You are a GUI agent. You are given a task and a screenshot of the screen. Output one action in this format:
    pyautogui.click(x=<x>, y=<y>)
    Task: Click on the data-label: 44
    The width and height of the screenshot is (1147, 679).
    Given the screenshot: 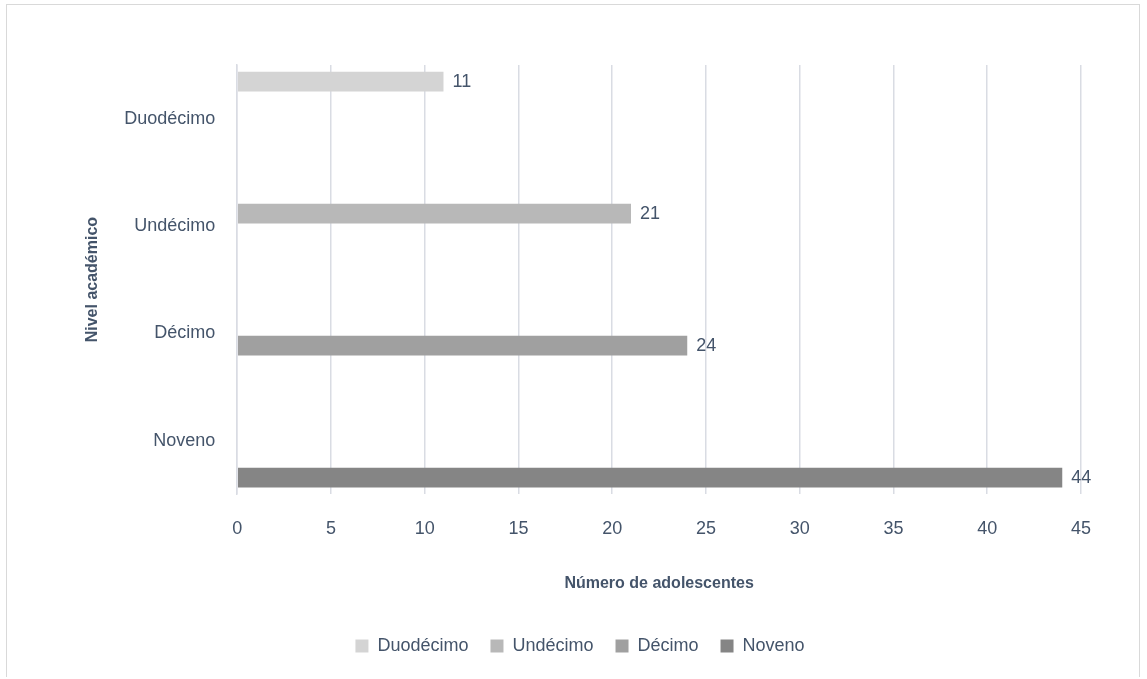 What is the action you would take?
    pyautogui.click(x=1081, y=476)
    